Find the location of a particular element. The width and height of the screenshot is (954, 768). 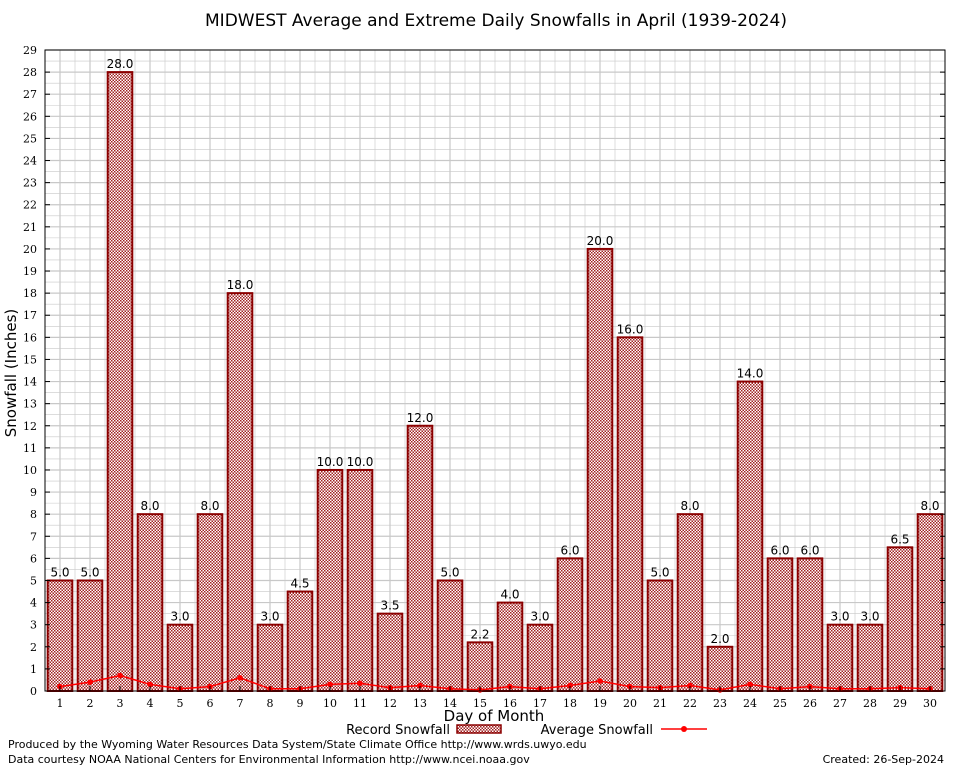

x-tick-label: 3 is located at coordinates (120, 703).